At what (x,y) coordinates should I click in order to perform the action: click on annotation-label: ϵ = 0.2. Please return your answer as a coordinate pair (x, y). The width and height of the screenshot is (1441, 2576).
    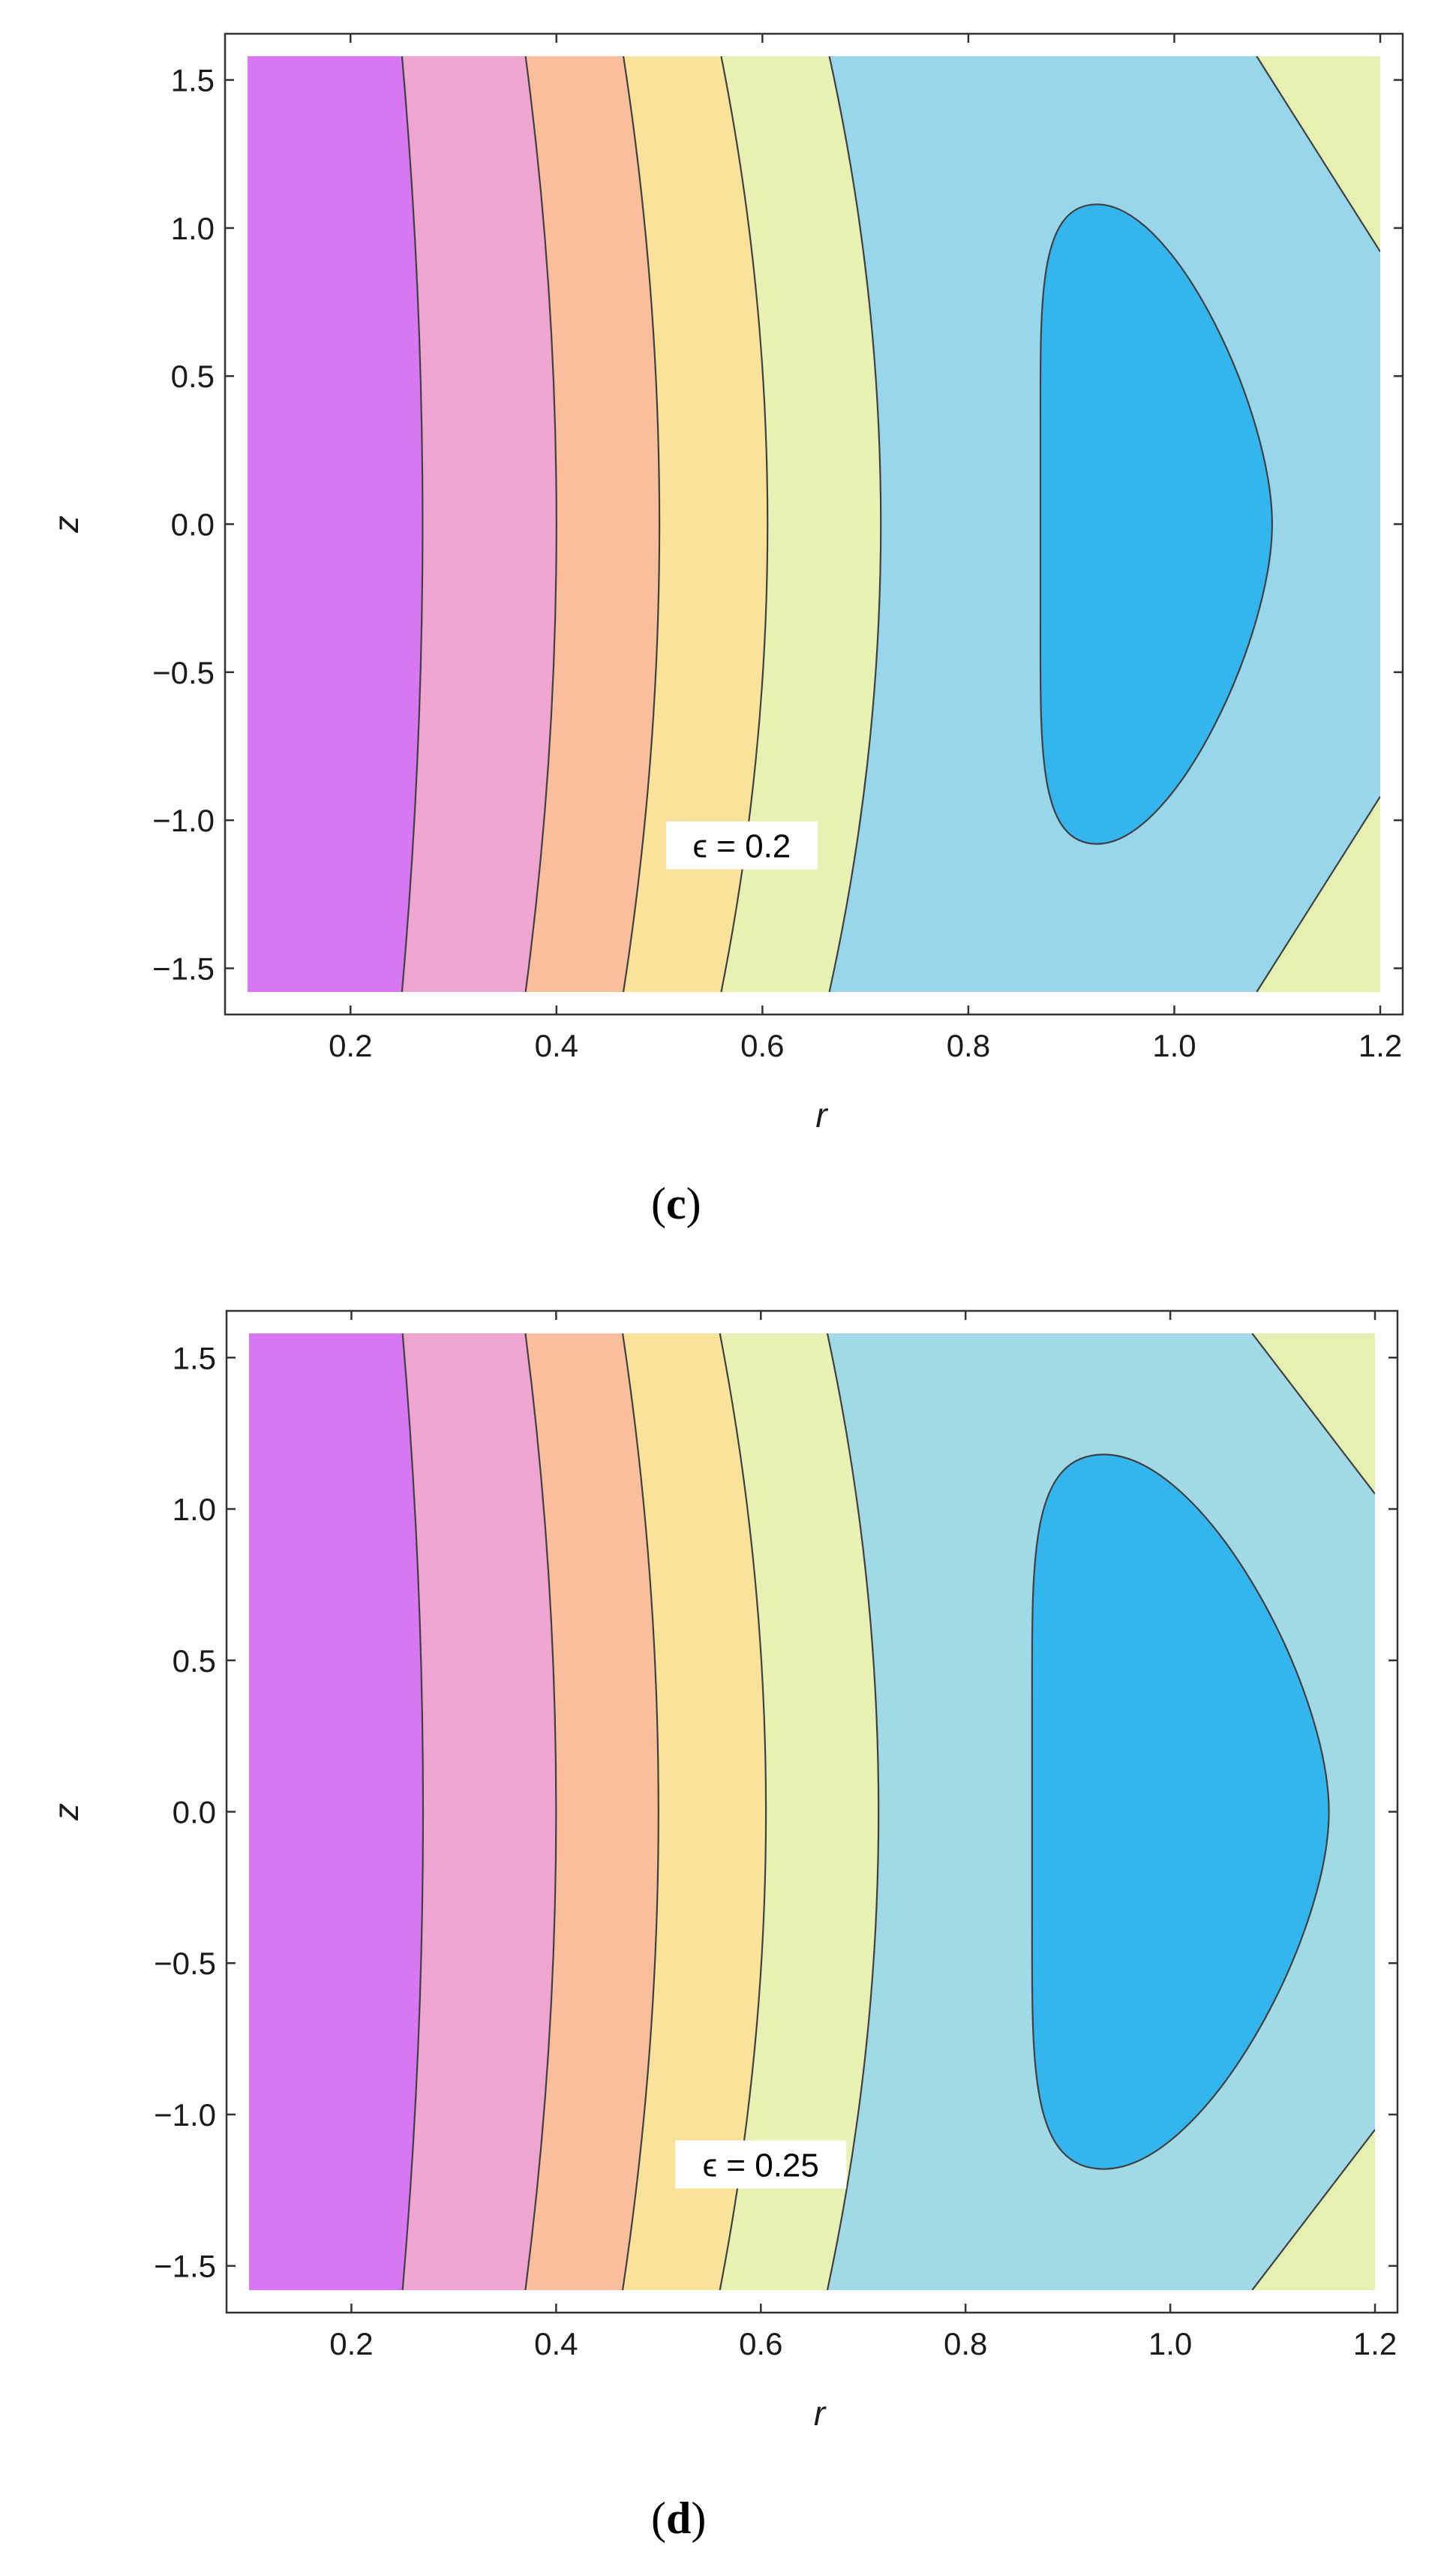
    Looking at the image, I should click on (742, 846).